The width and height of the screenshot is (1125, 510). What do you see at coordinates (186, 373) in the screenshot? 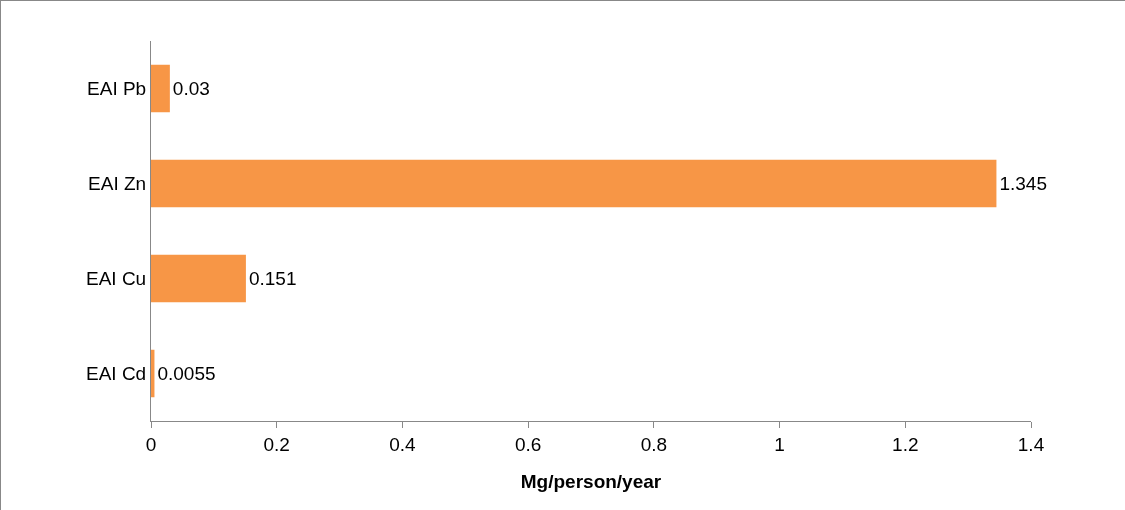
I see `data-label: 0.0055` at bounding box center [186, 373].